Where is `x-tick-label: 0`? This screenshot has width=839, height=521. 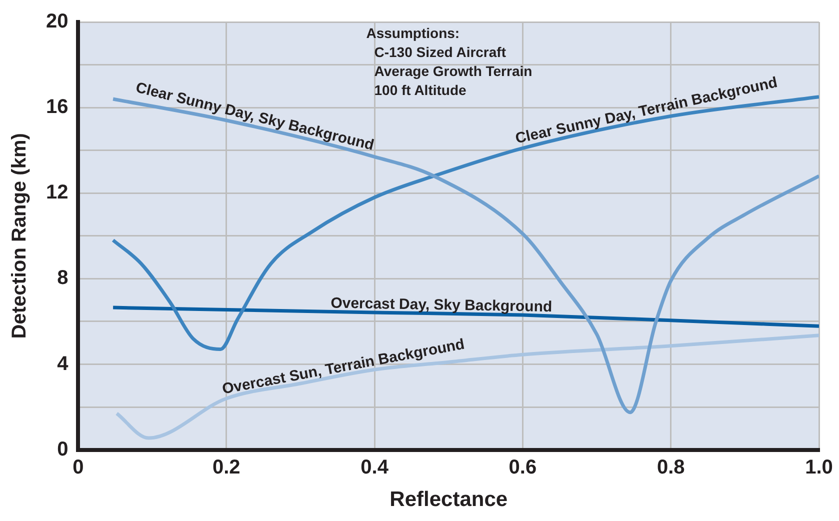
x-tick-label: 0 is located at coordinates (78, 467).